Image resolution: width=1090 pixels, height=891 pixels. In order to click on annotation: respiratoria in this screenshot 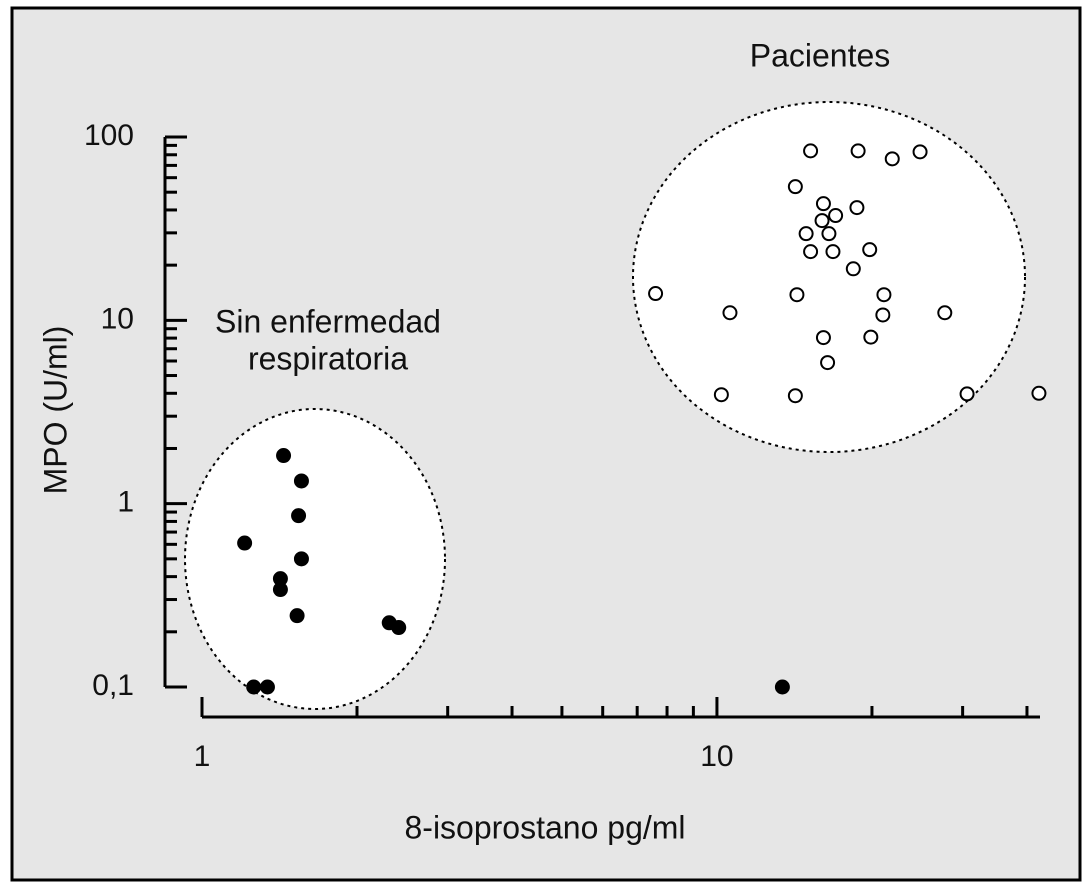, I will do `click(328, 358)`.